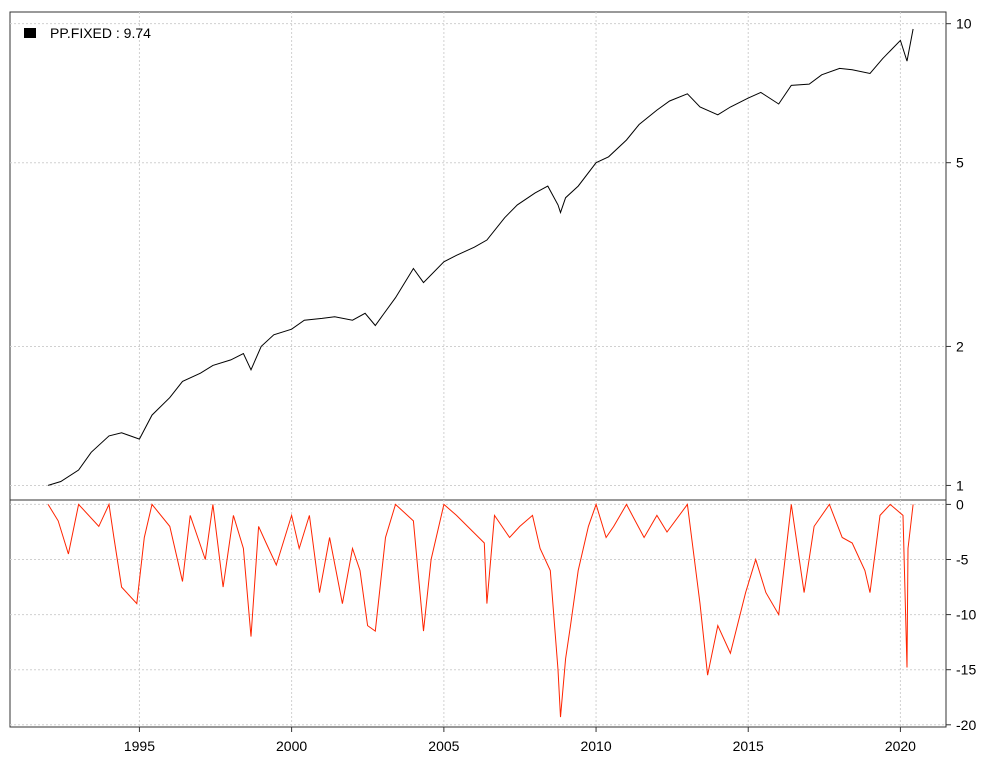  What do you see at coordinates (962, 560) in the screenshot?
I see `y-tick-label: -5` at bounding box center [962, 560].